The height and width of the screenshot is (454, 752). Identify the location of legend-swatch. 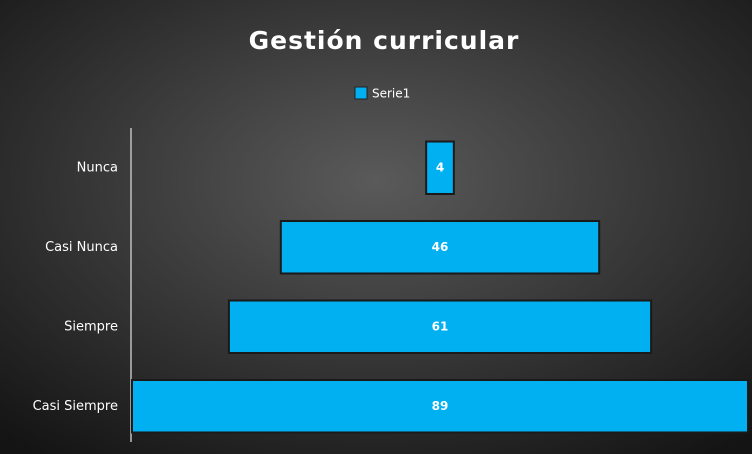
(361, 93).